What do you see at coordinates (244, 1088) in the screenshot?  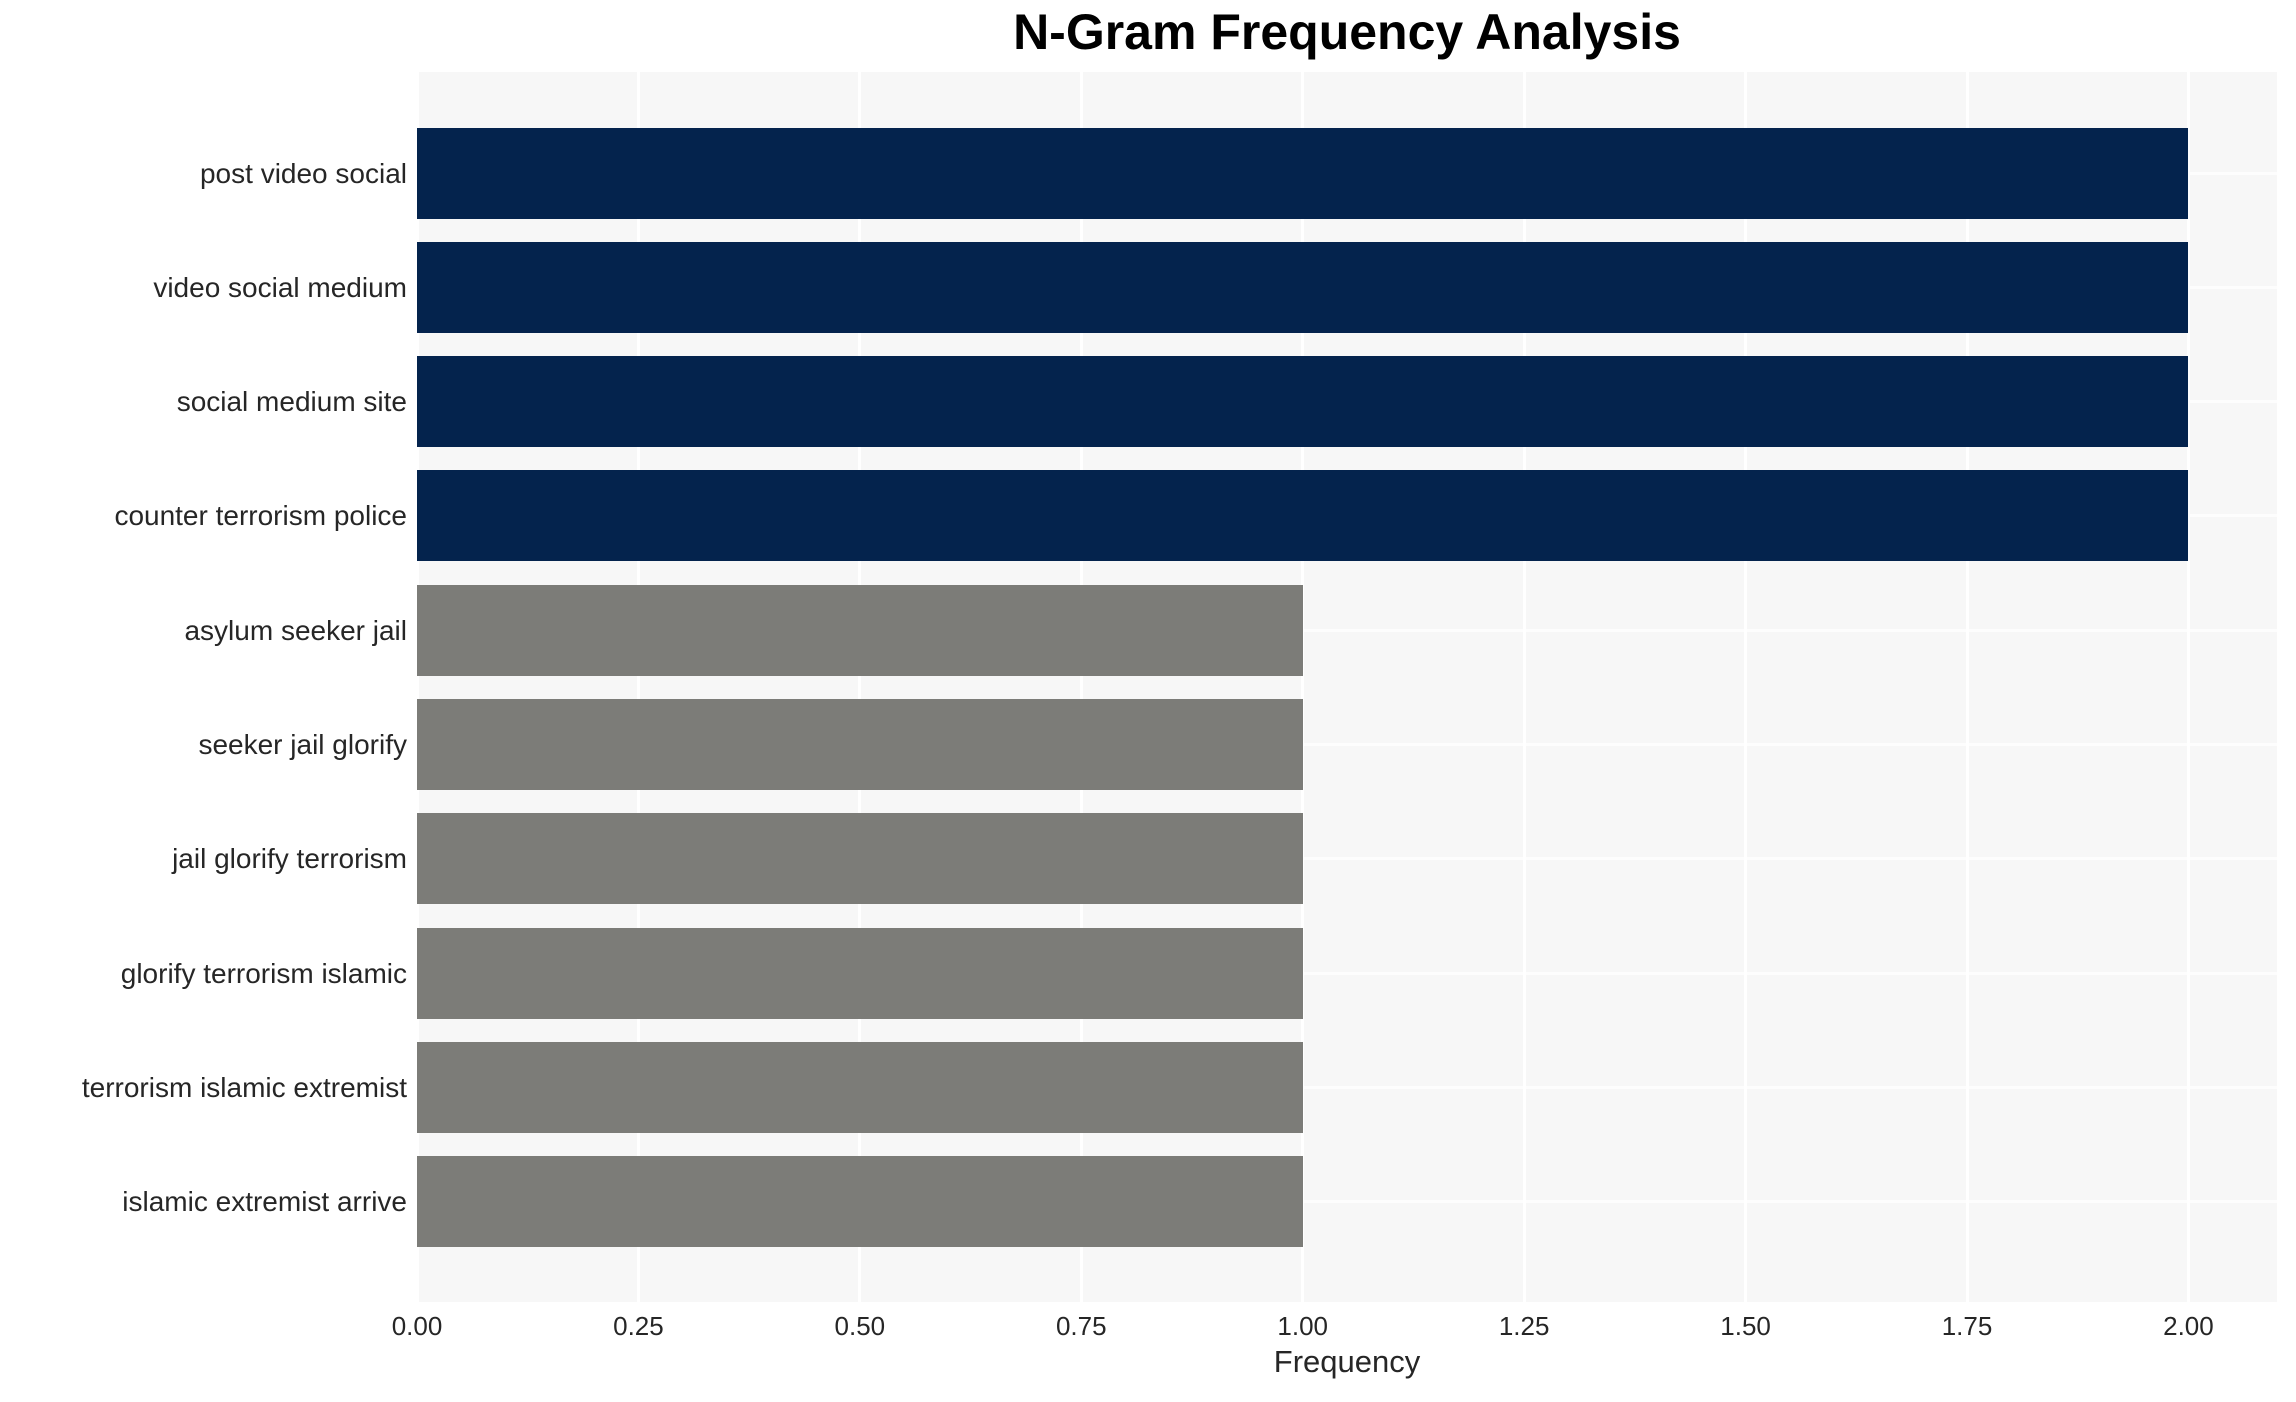 I see `category-label: terrorism islamic extremist` at bounding box center [244, 1088].